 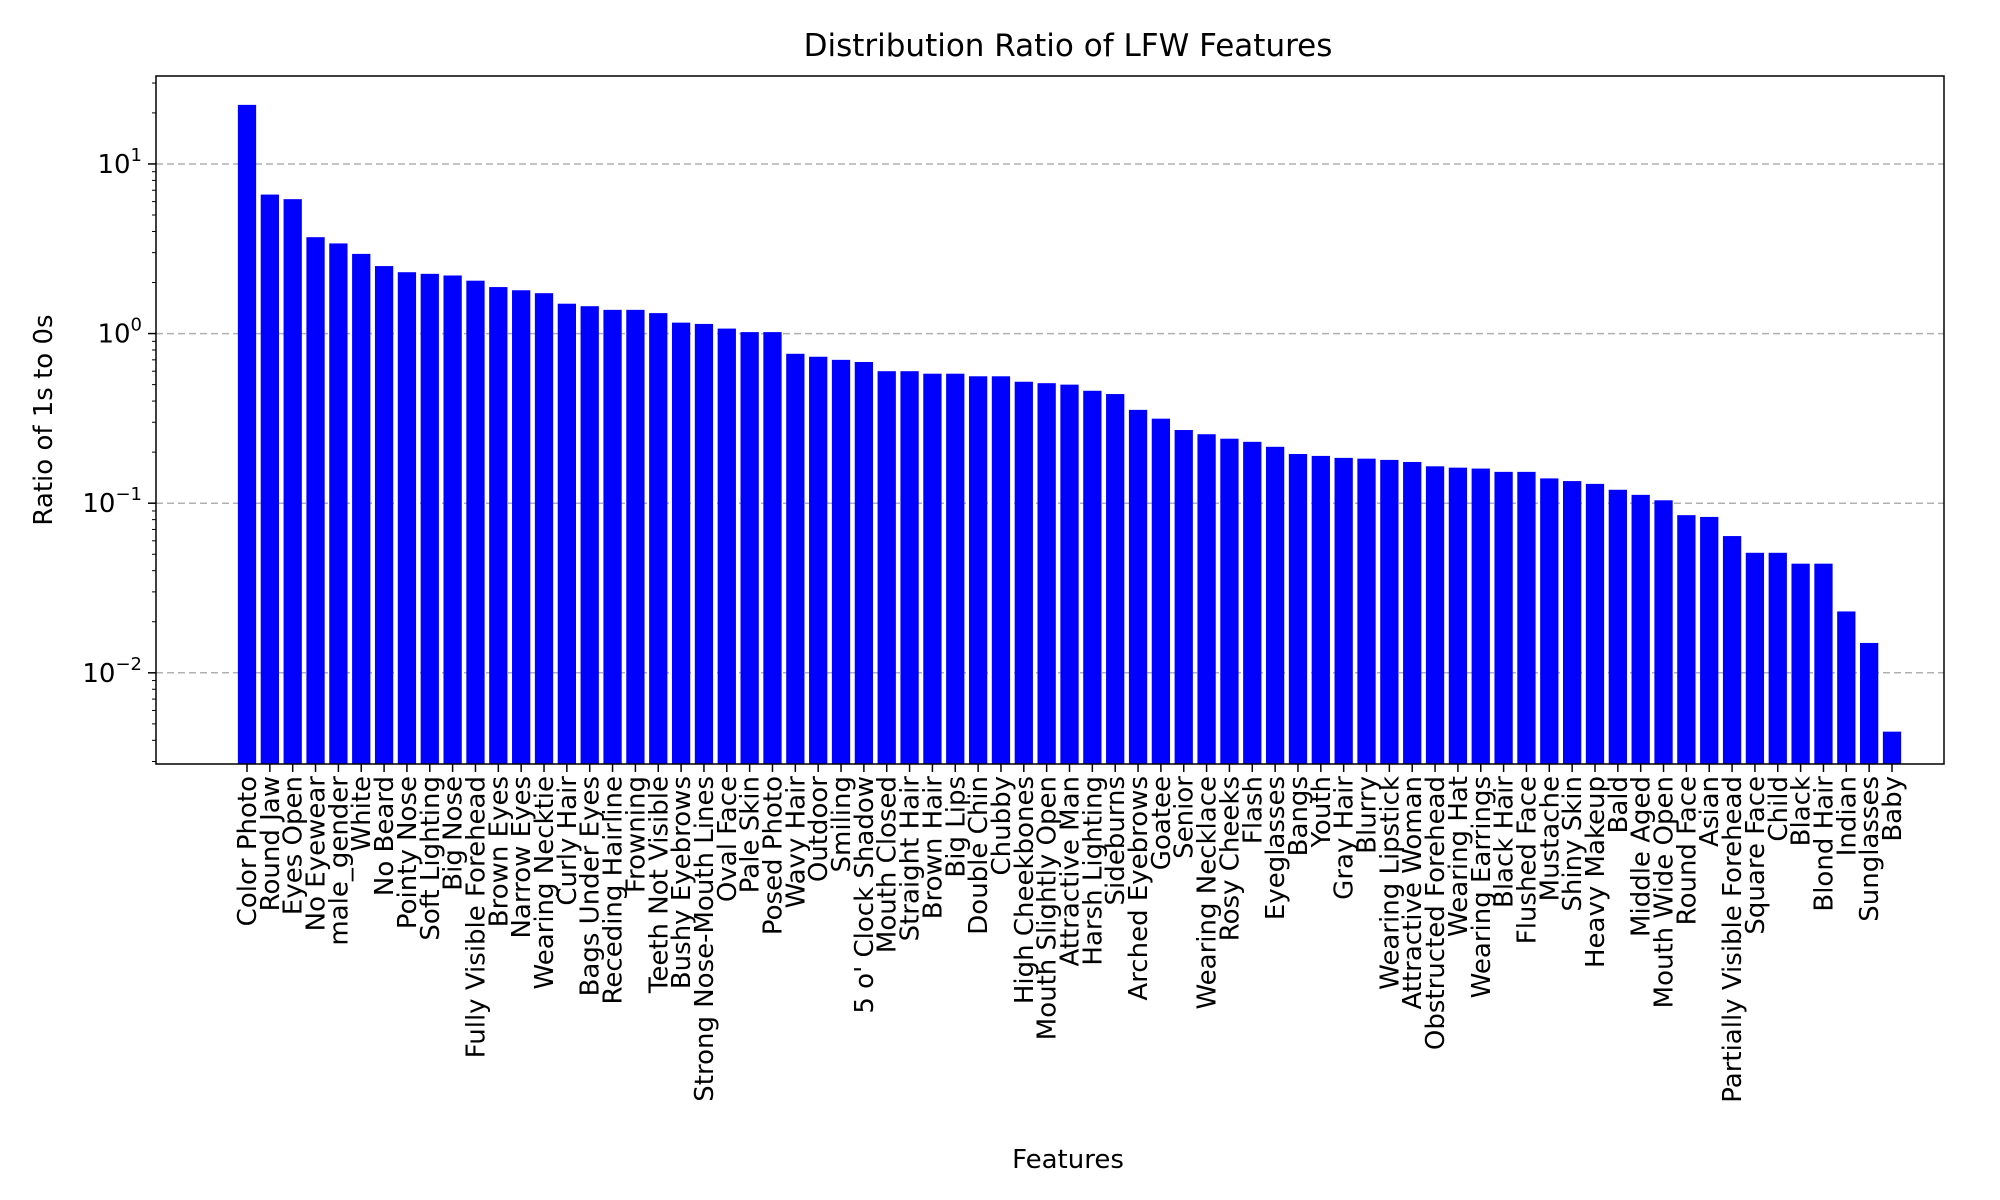 I want to click on x-tick-label: Teeth Not Visible, so click(x=659, y=885).